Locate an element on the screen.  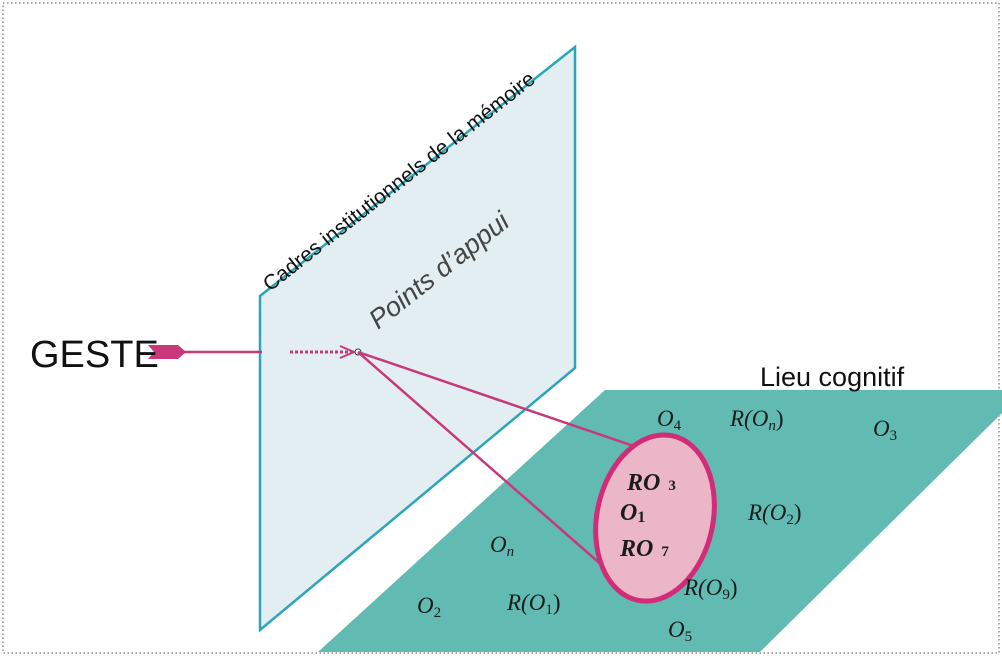
item-r-o9: R(O9) is located at coordinates (710, 589).